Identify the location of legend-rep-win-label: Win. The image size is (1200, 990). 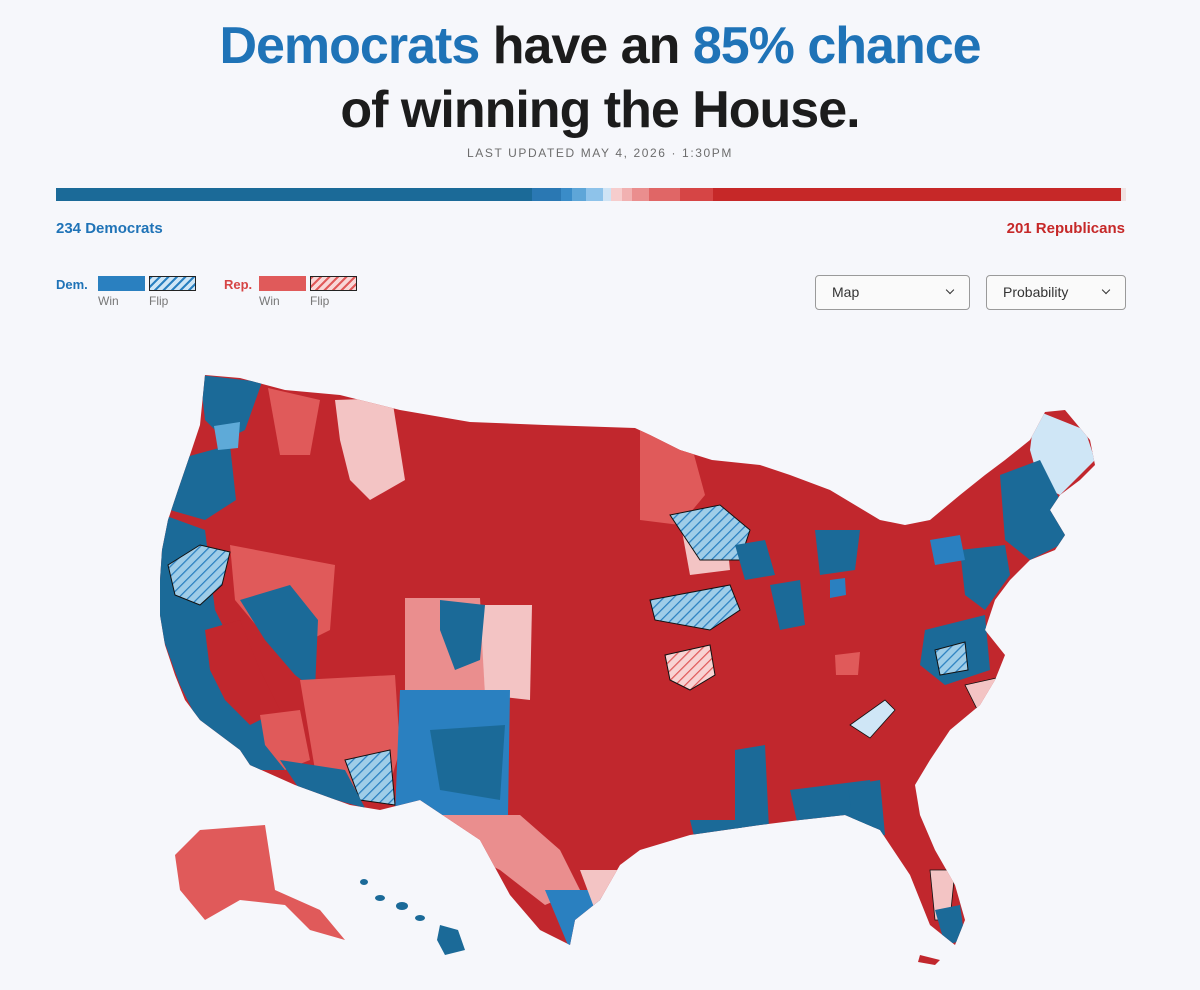
(269, 301).